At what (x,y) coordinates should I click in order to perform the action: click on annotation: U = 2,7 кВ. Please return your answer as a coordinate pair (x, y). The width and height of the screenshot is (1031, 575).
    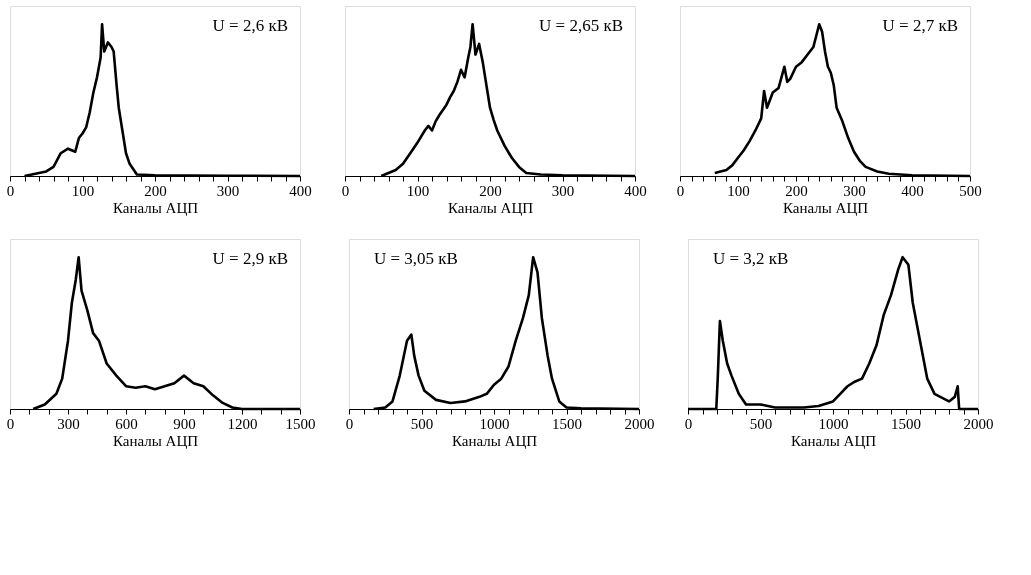
    Looking at the image, I should click on (920, 25).